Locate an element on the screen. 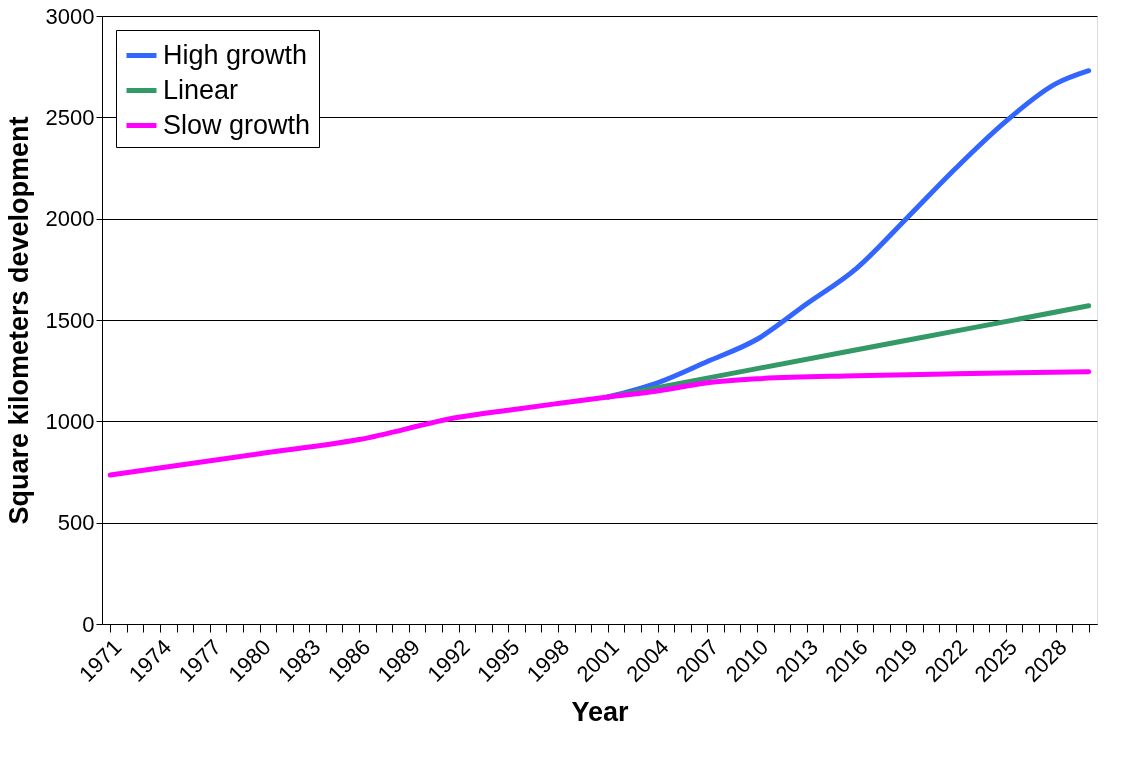 This screenshot has width=1130, height=779. legend-label: High growth is located at coordinates (235, 54).